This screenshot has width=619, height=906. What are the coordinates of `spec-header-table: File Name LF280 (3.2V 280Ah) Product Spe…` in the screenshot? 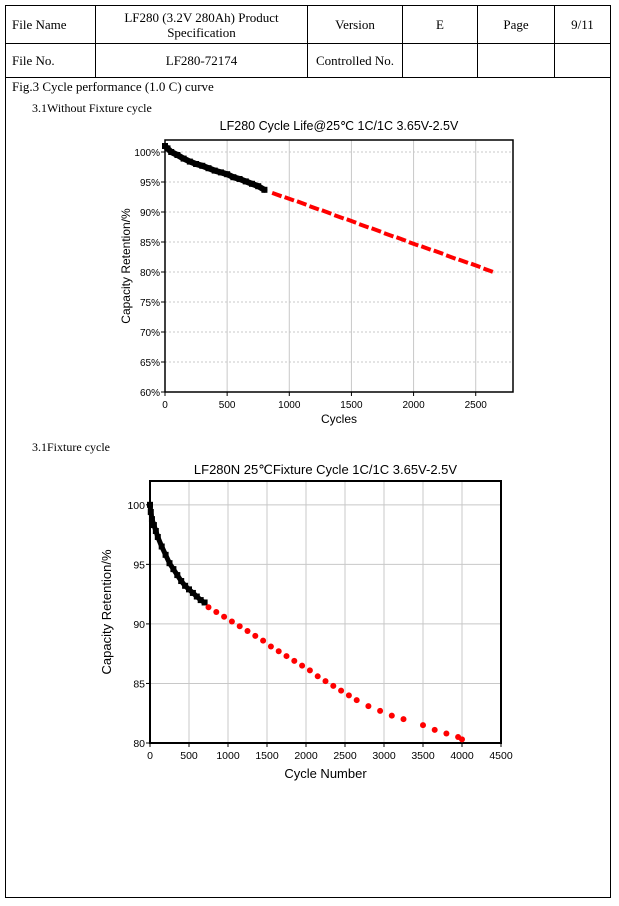 It's located at (308, 41).